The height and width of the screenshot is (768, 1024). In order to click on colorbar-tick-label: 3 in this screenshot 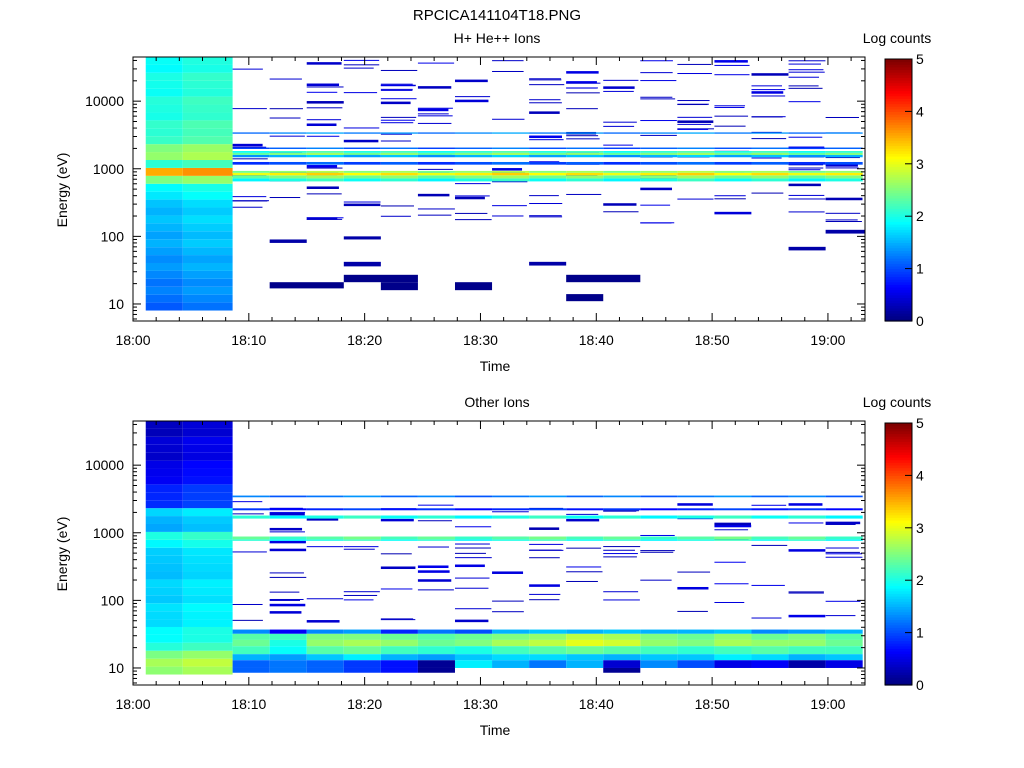, I will do `click(920, 528)`.